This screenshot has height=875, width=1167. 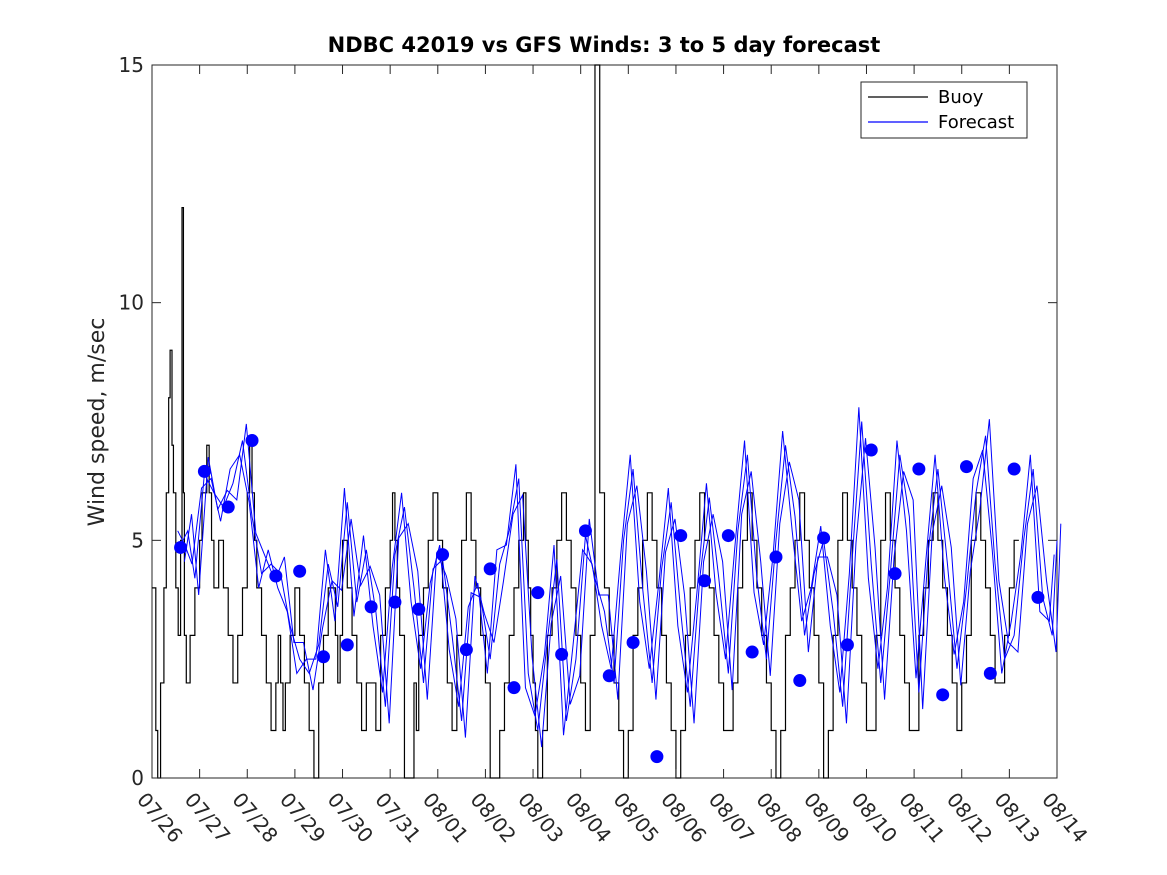 What do you see at coordinates (97, 422) in the screenshot?
I see `y-axis-label: Wind speed, m/sec` at bounding box center [97, 422].